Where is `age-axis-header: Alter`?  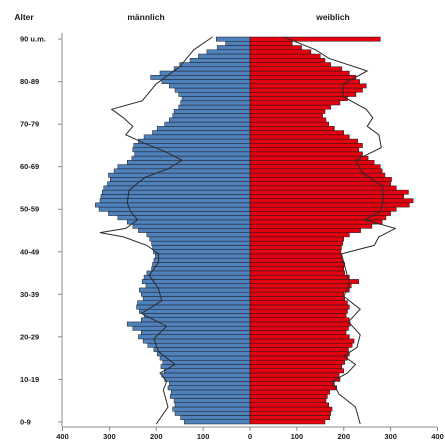 age-axis-header: Alter is located at coordinates (24, 17).